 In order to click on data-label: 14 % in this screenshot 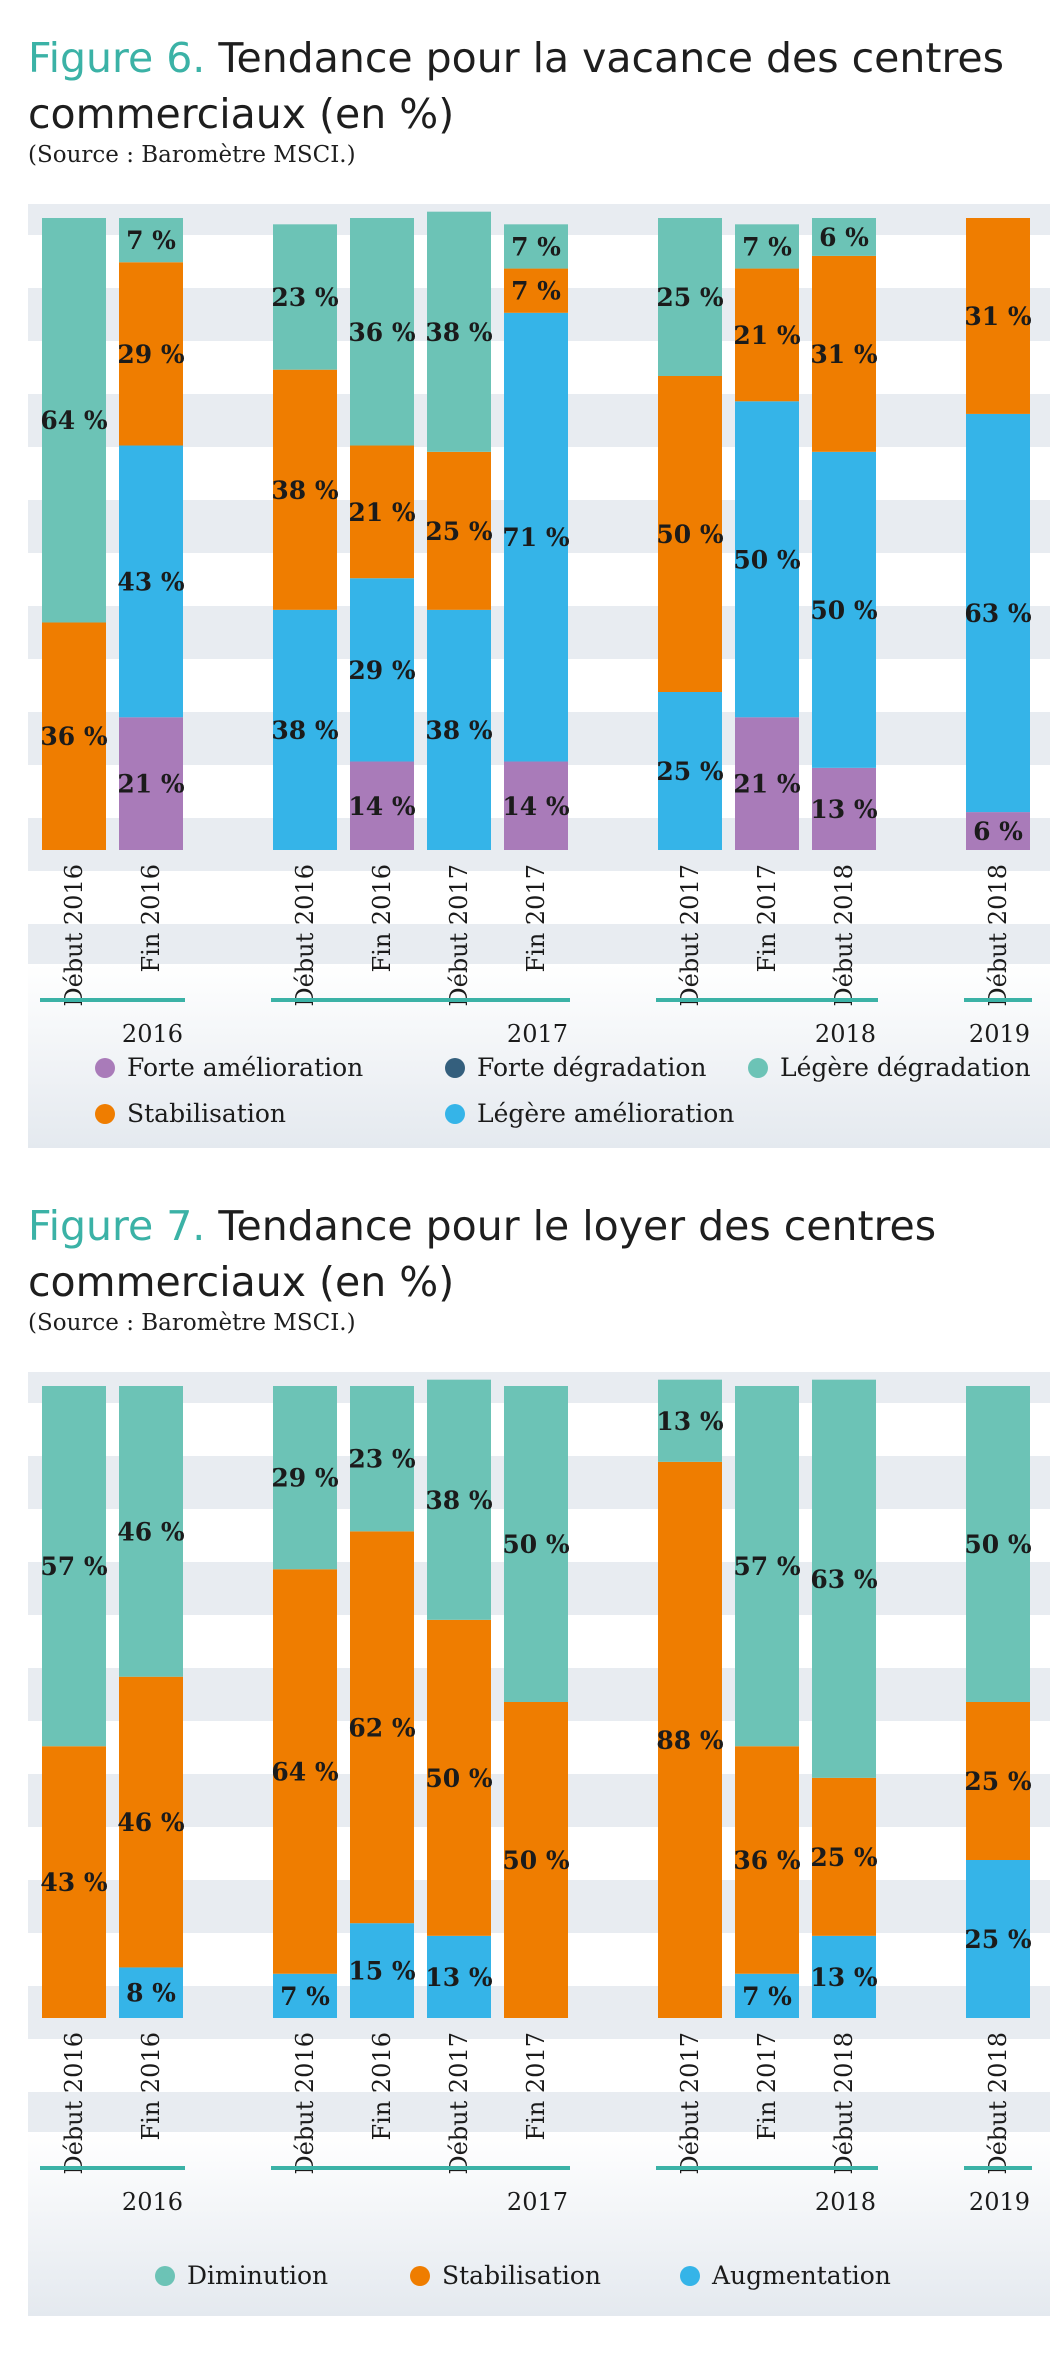, I will do `click(381, 806)`.